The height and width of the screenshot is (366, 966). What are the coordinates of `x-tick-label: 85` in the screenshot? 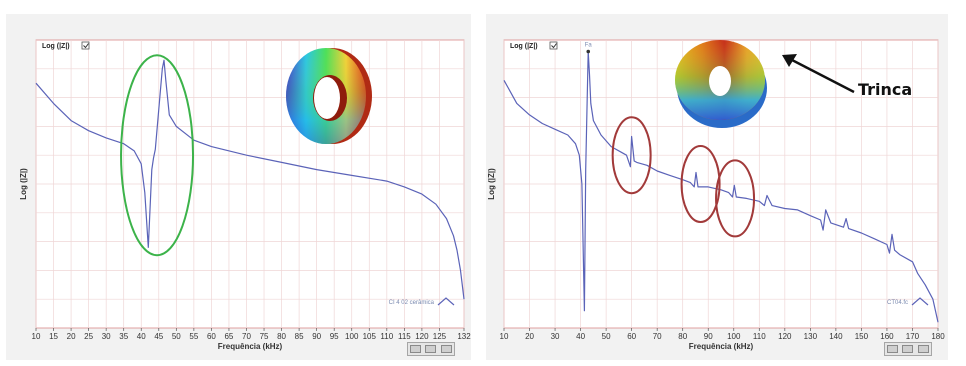 It's located at (299, 336).